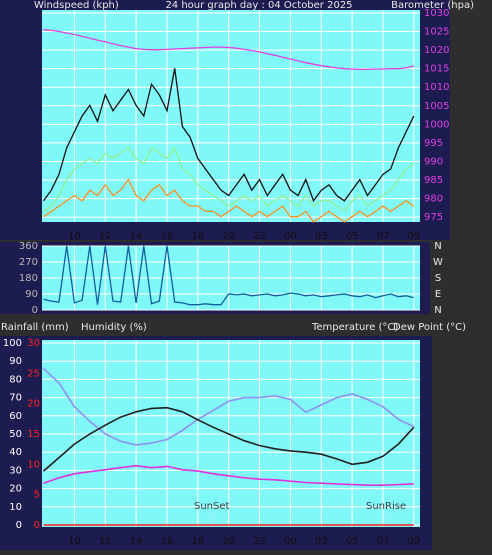 The image size is (492, 555). I want to click on temperature-label: Temperature (°C), so click(354, 327).